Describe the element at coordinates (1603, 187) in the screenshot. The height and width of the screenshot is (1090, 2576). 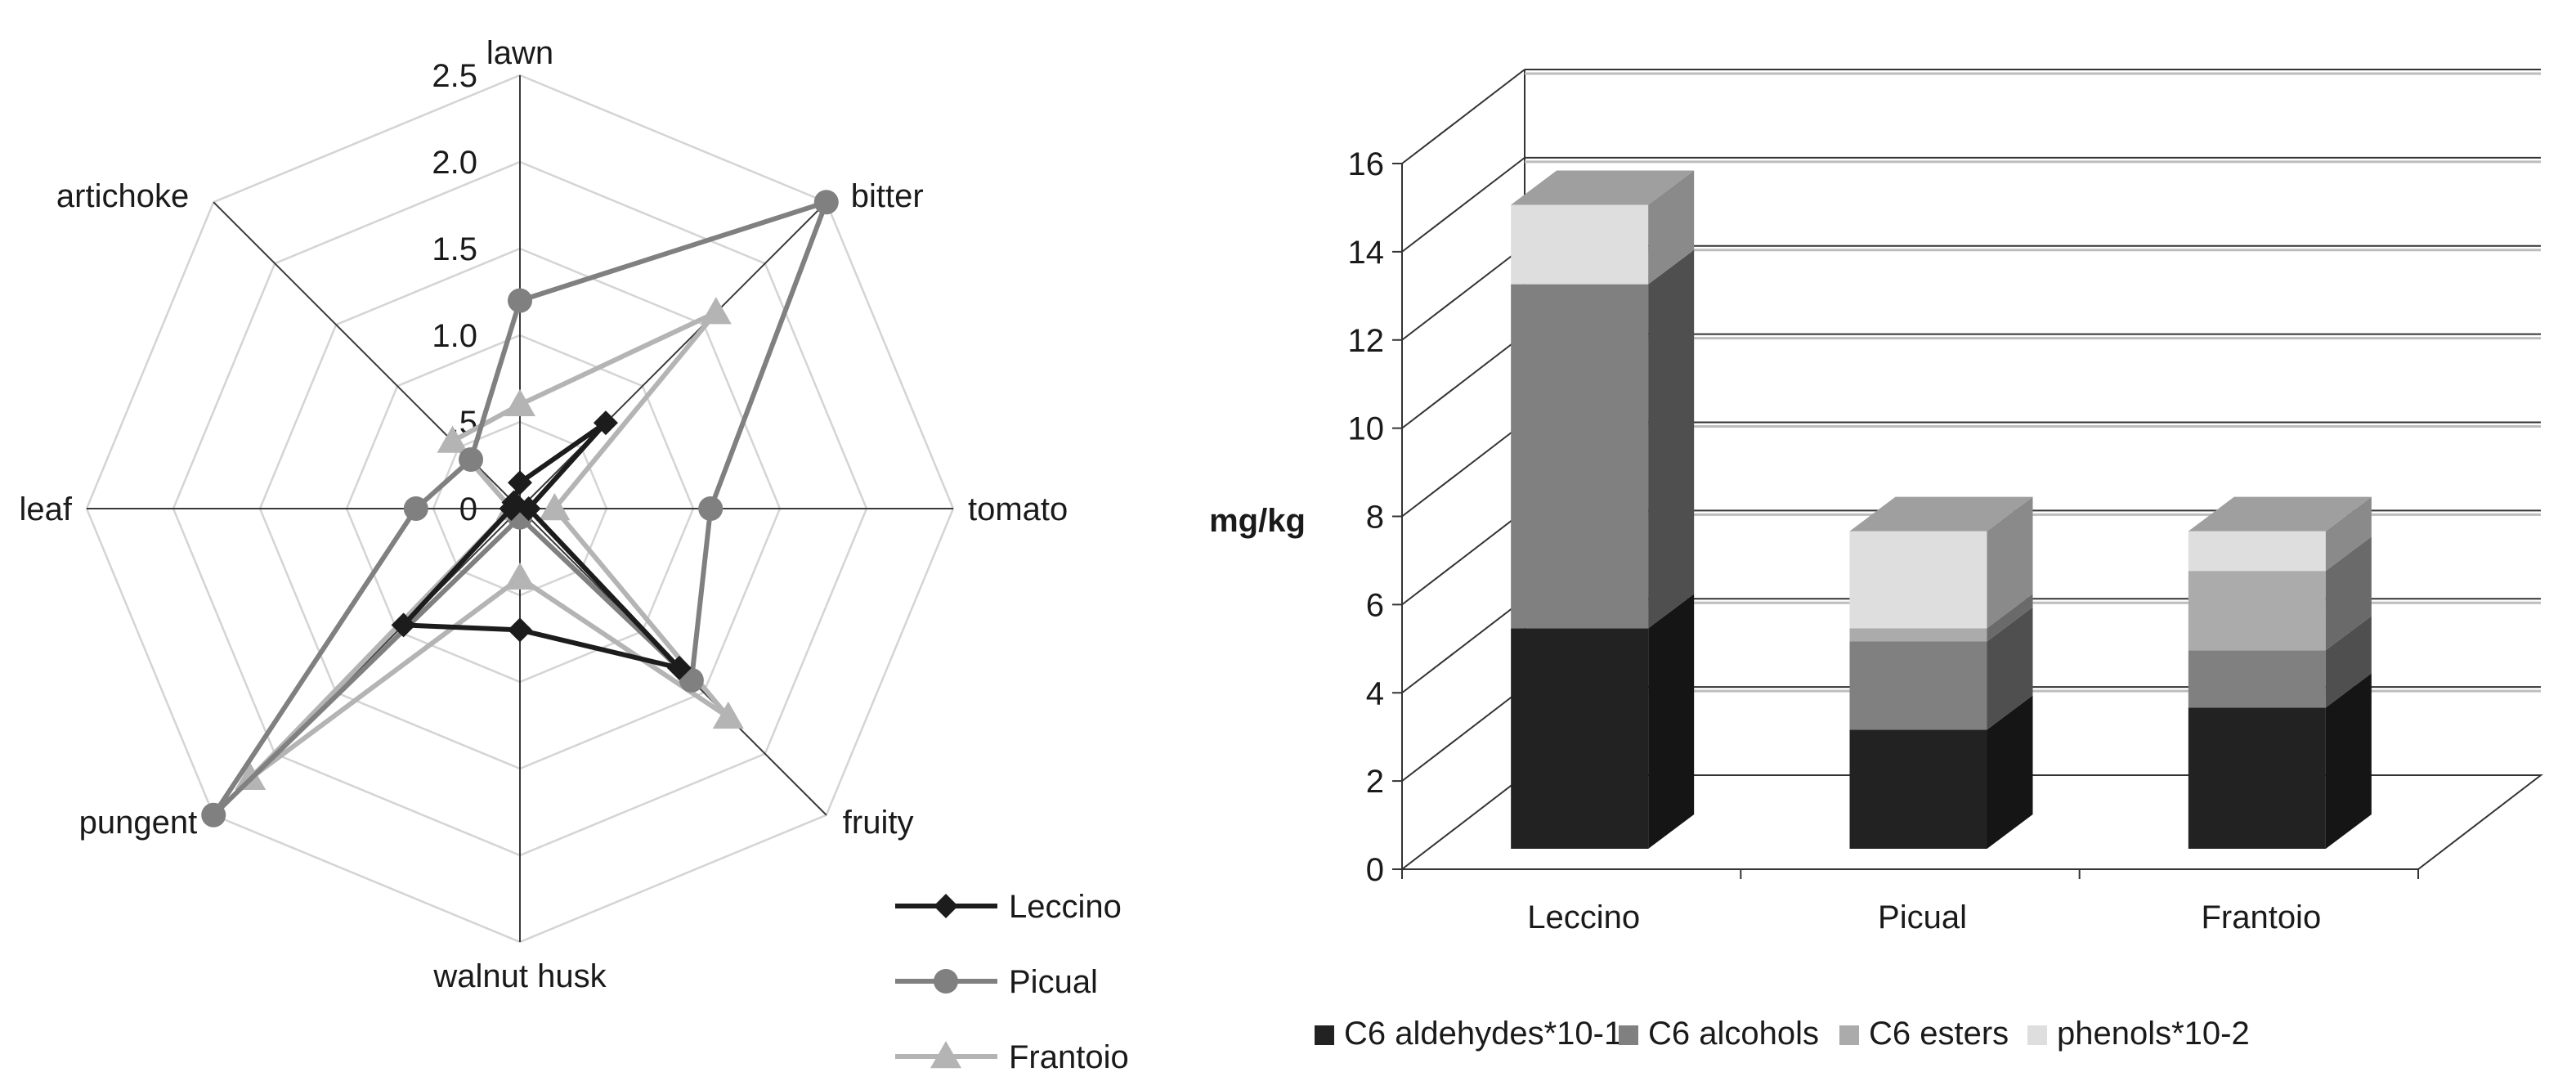
I see `bar-top-leccino` at that location.